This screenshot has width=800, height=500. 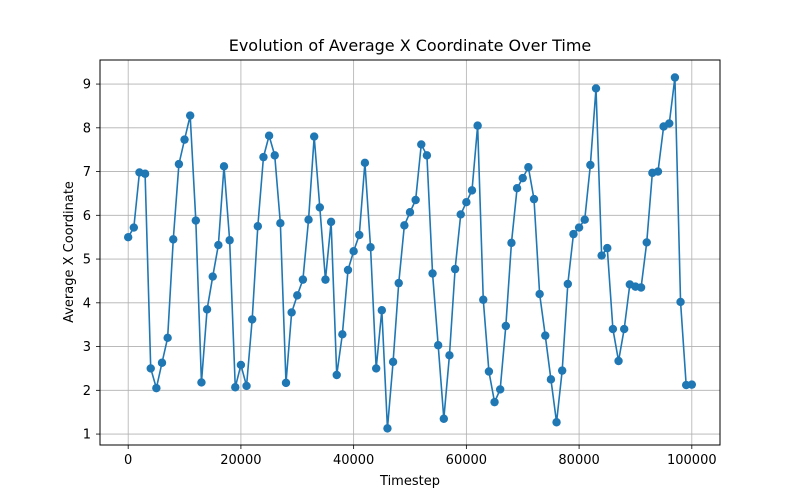 What do you see at coordinates (692, 460) in the screenshot?
I see `x-tick-label: 100000` at bounding box center [692, 460].